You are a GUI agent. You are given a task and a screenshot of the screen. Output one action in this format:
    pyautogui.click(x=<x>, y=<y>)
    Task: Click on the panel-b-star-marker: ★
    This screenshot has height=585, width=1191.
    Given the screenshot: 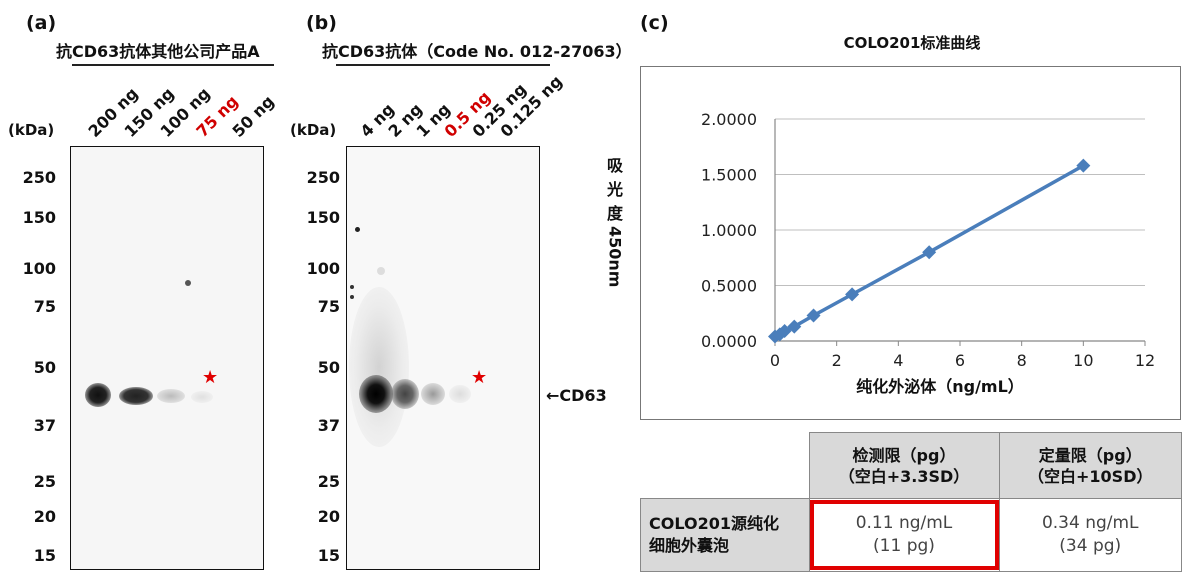 What is the action you would take?
    pyautogui.click(x=479, y=377)
    